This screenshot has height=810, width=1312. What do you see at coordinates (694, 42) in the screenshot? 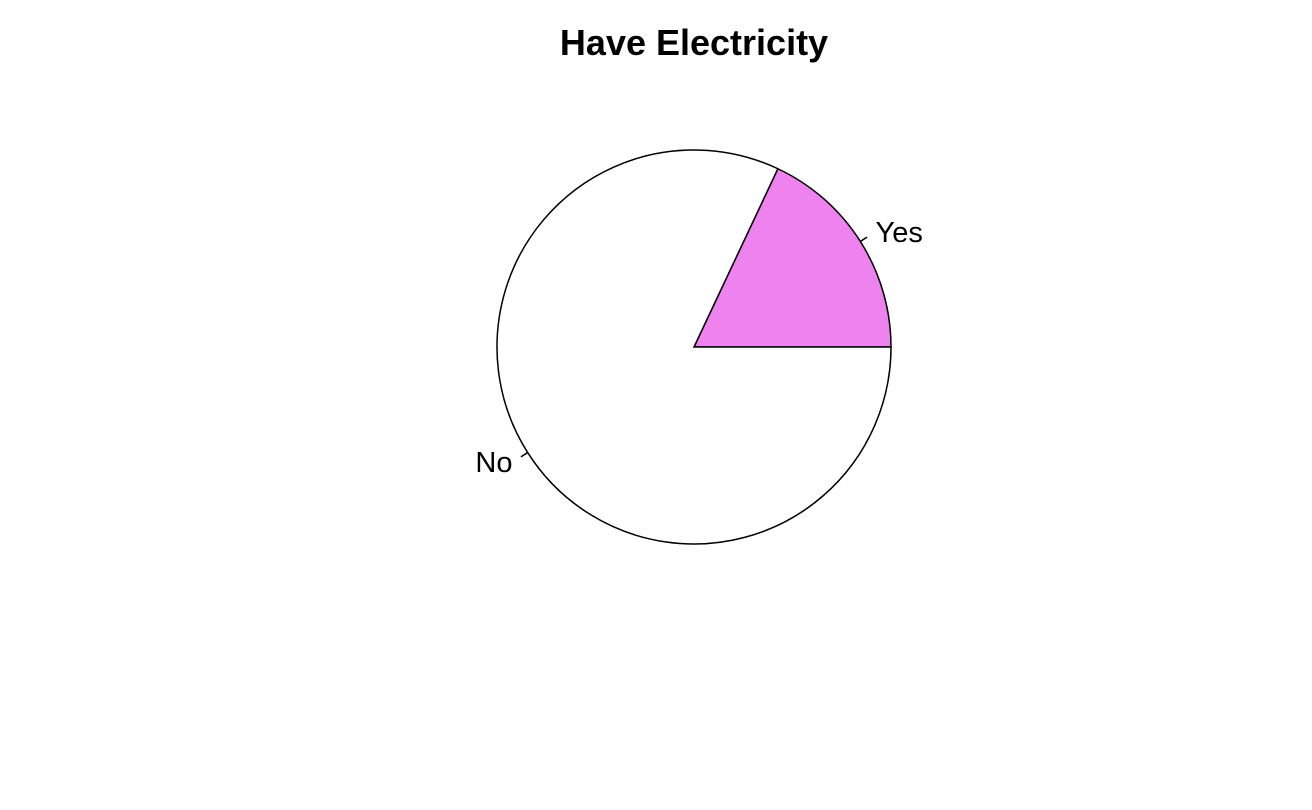
I see `chart-title: Have Electricity` at bounding box center [694, 42].